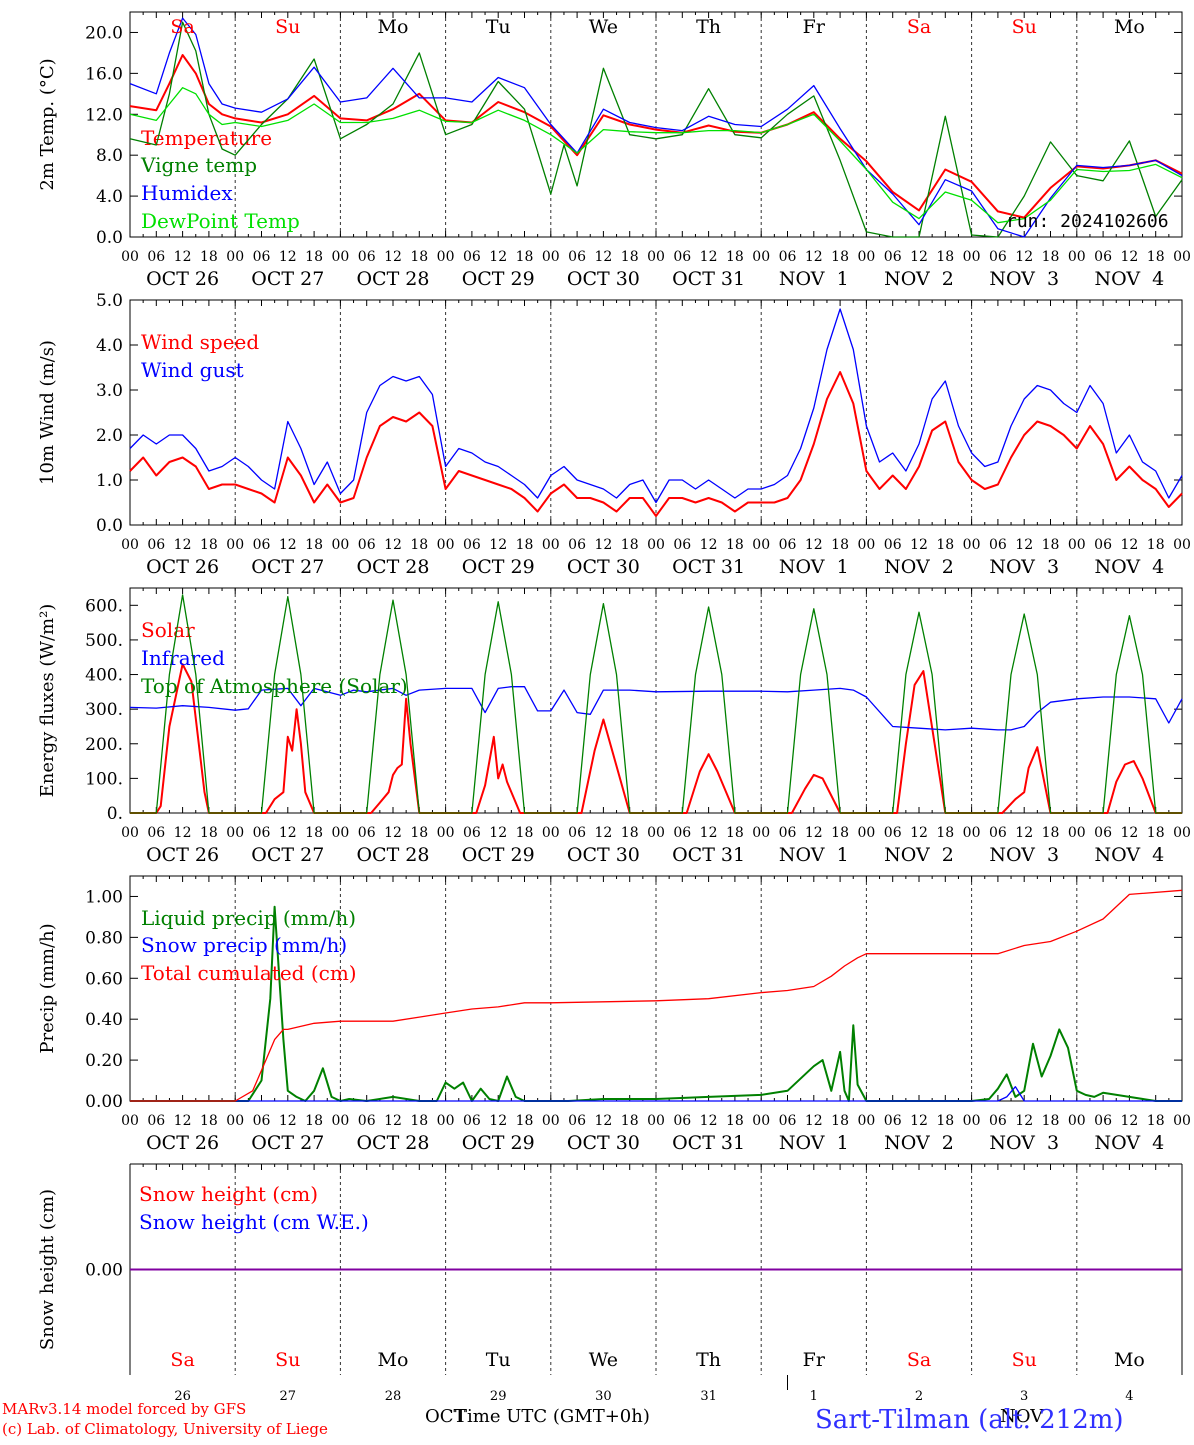 This screenshot has height=1445, width=1194. I want to click on y-axis-label: Energy fluxes (W/m²), so click(47, 701).